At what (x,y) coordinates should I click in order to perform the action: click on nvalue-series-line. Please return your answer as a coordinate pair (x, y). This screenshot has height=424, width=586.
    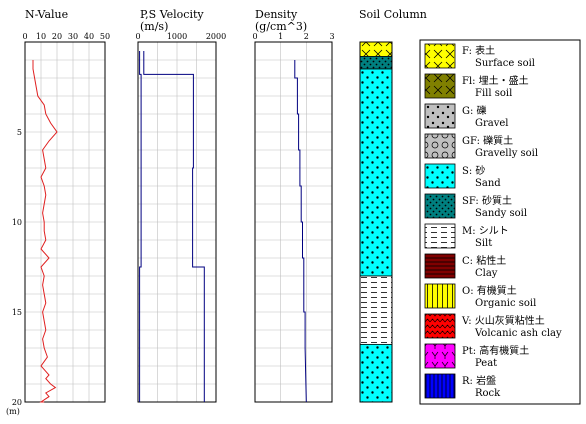
    Looking at the image, I should click on (45, 231).